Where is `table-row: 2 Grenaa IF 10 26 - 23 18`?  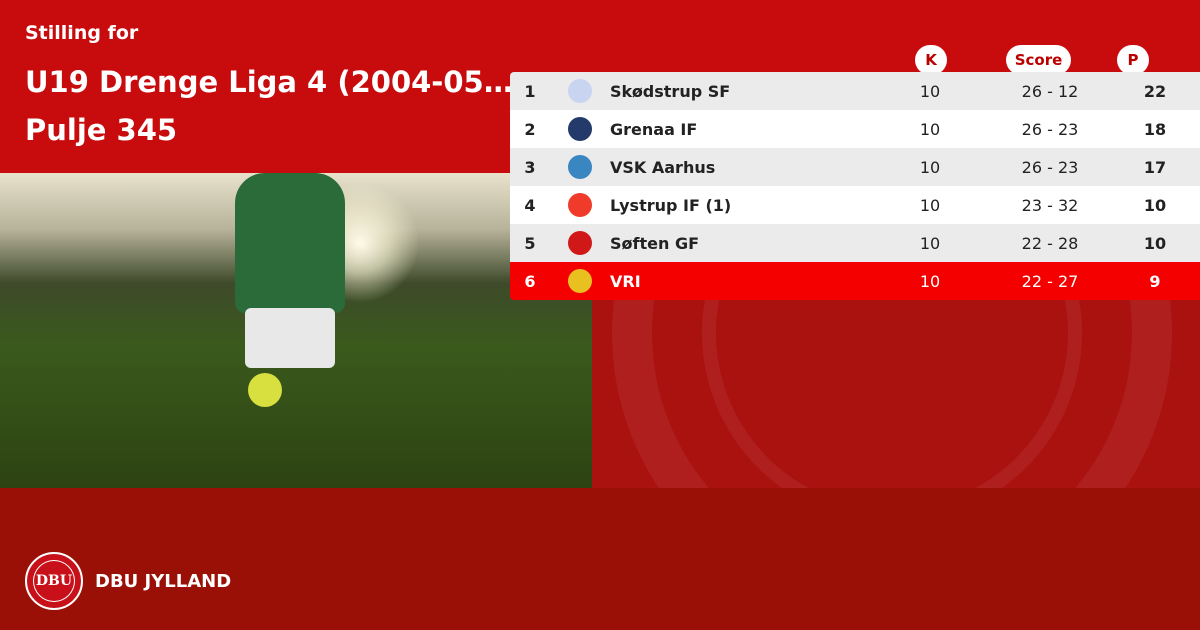 table-row: 2 Grenaa IF 10 26 - 23 18 is located at coordinates (855, 129).